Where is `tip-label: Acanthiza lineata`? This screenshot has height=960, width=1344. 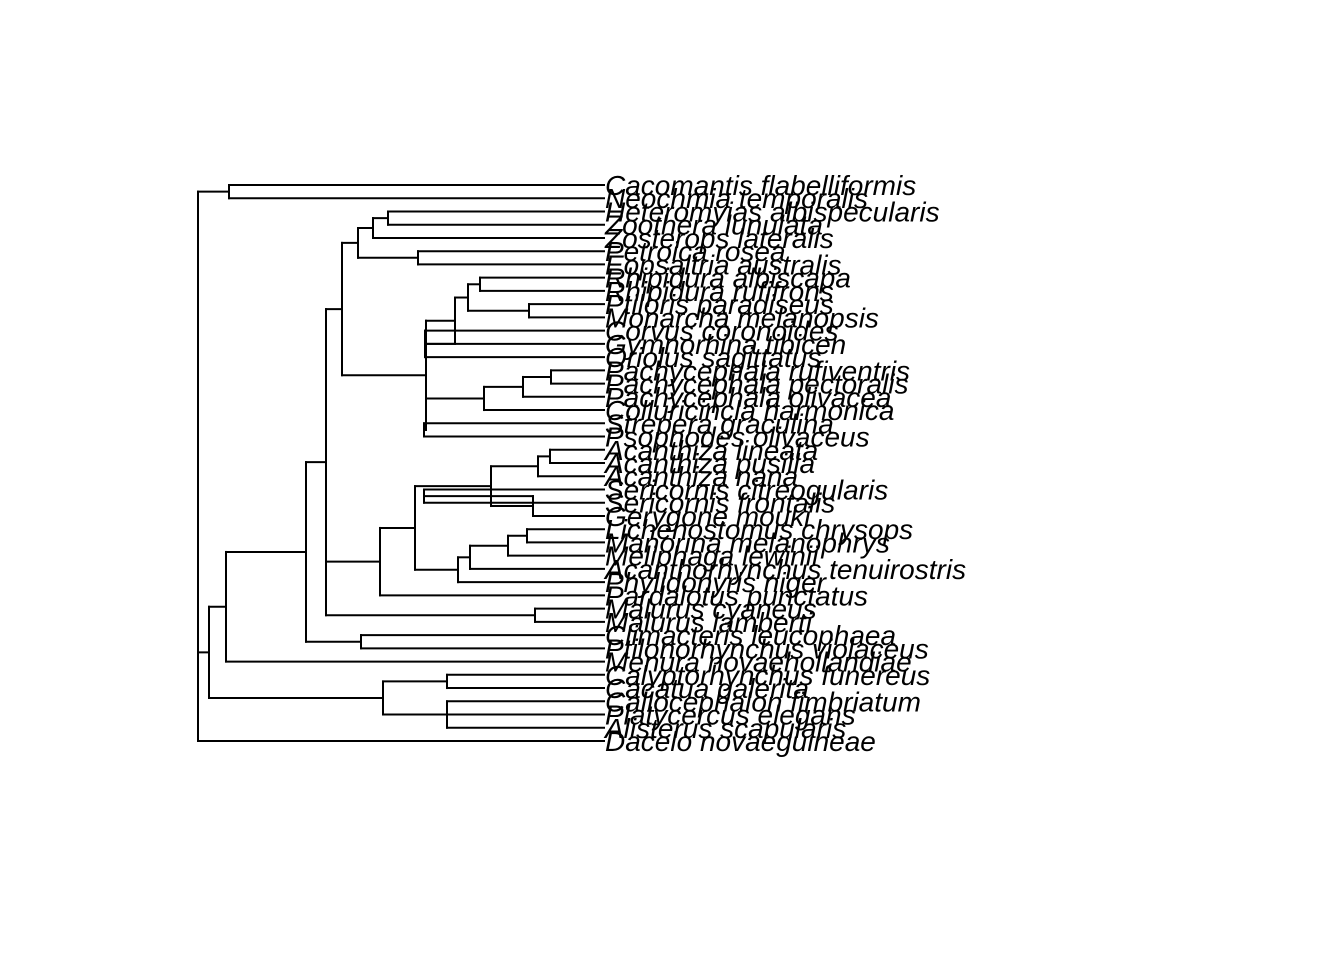
tip-label: Acanthiza lineata is located at coordinates (710, 450).